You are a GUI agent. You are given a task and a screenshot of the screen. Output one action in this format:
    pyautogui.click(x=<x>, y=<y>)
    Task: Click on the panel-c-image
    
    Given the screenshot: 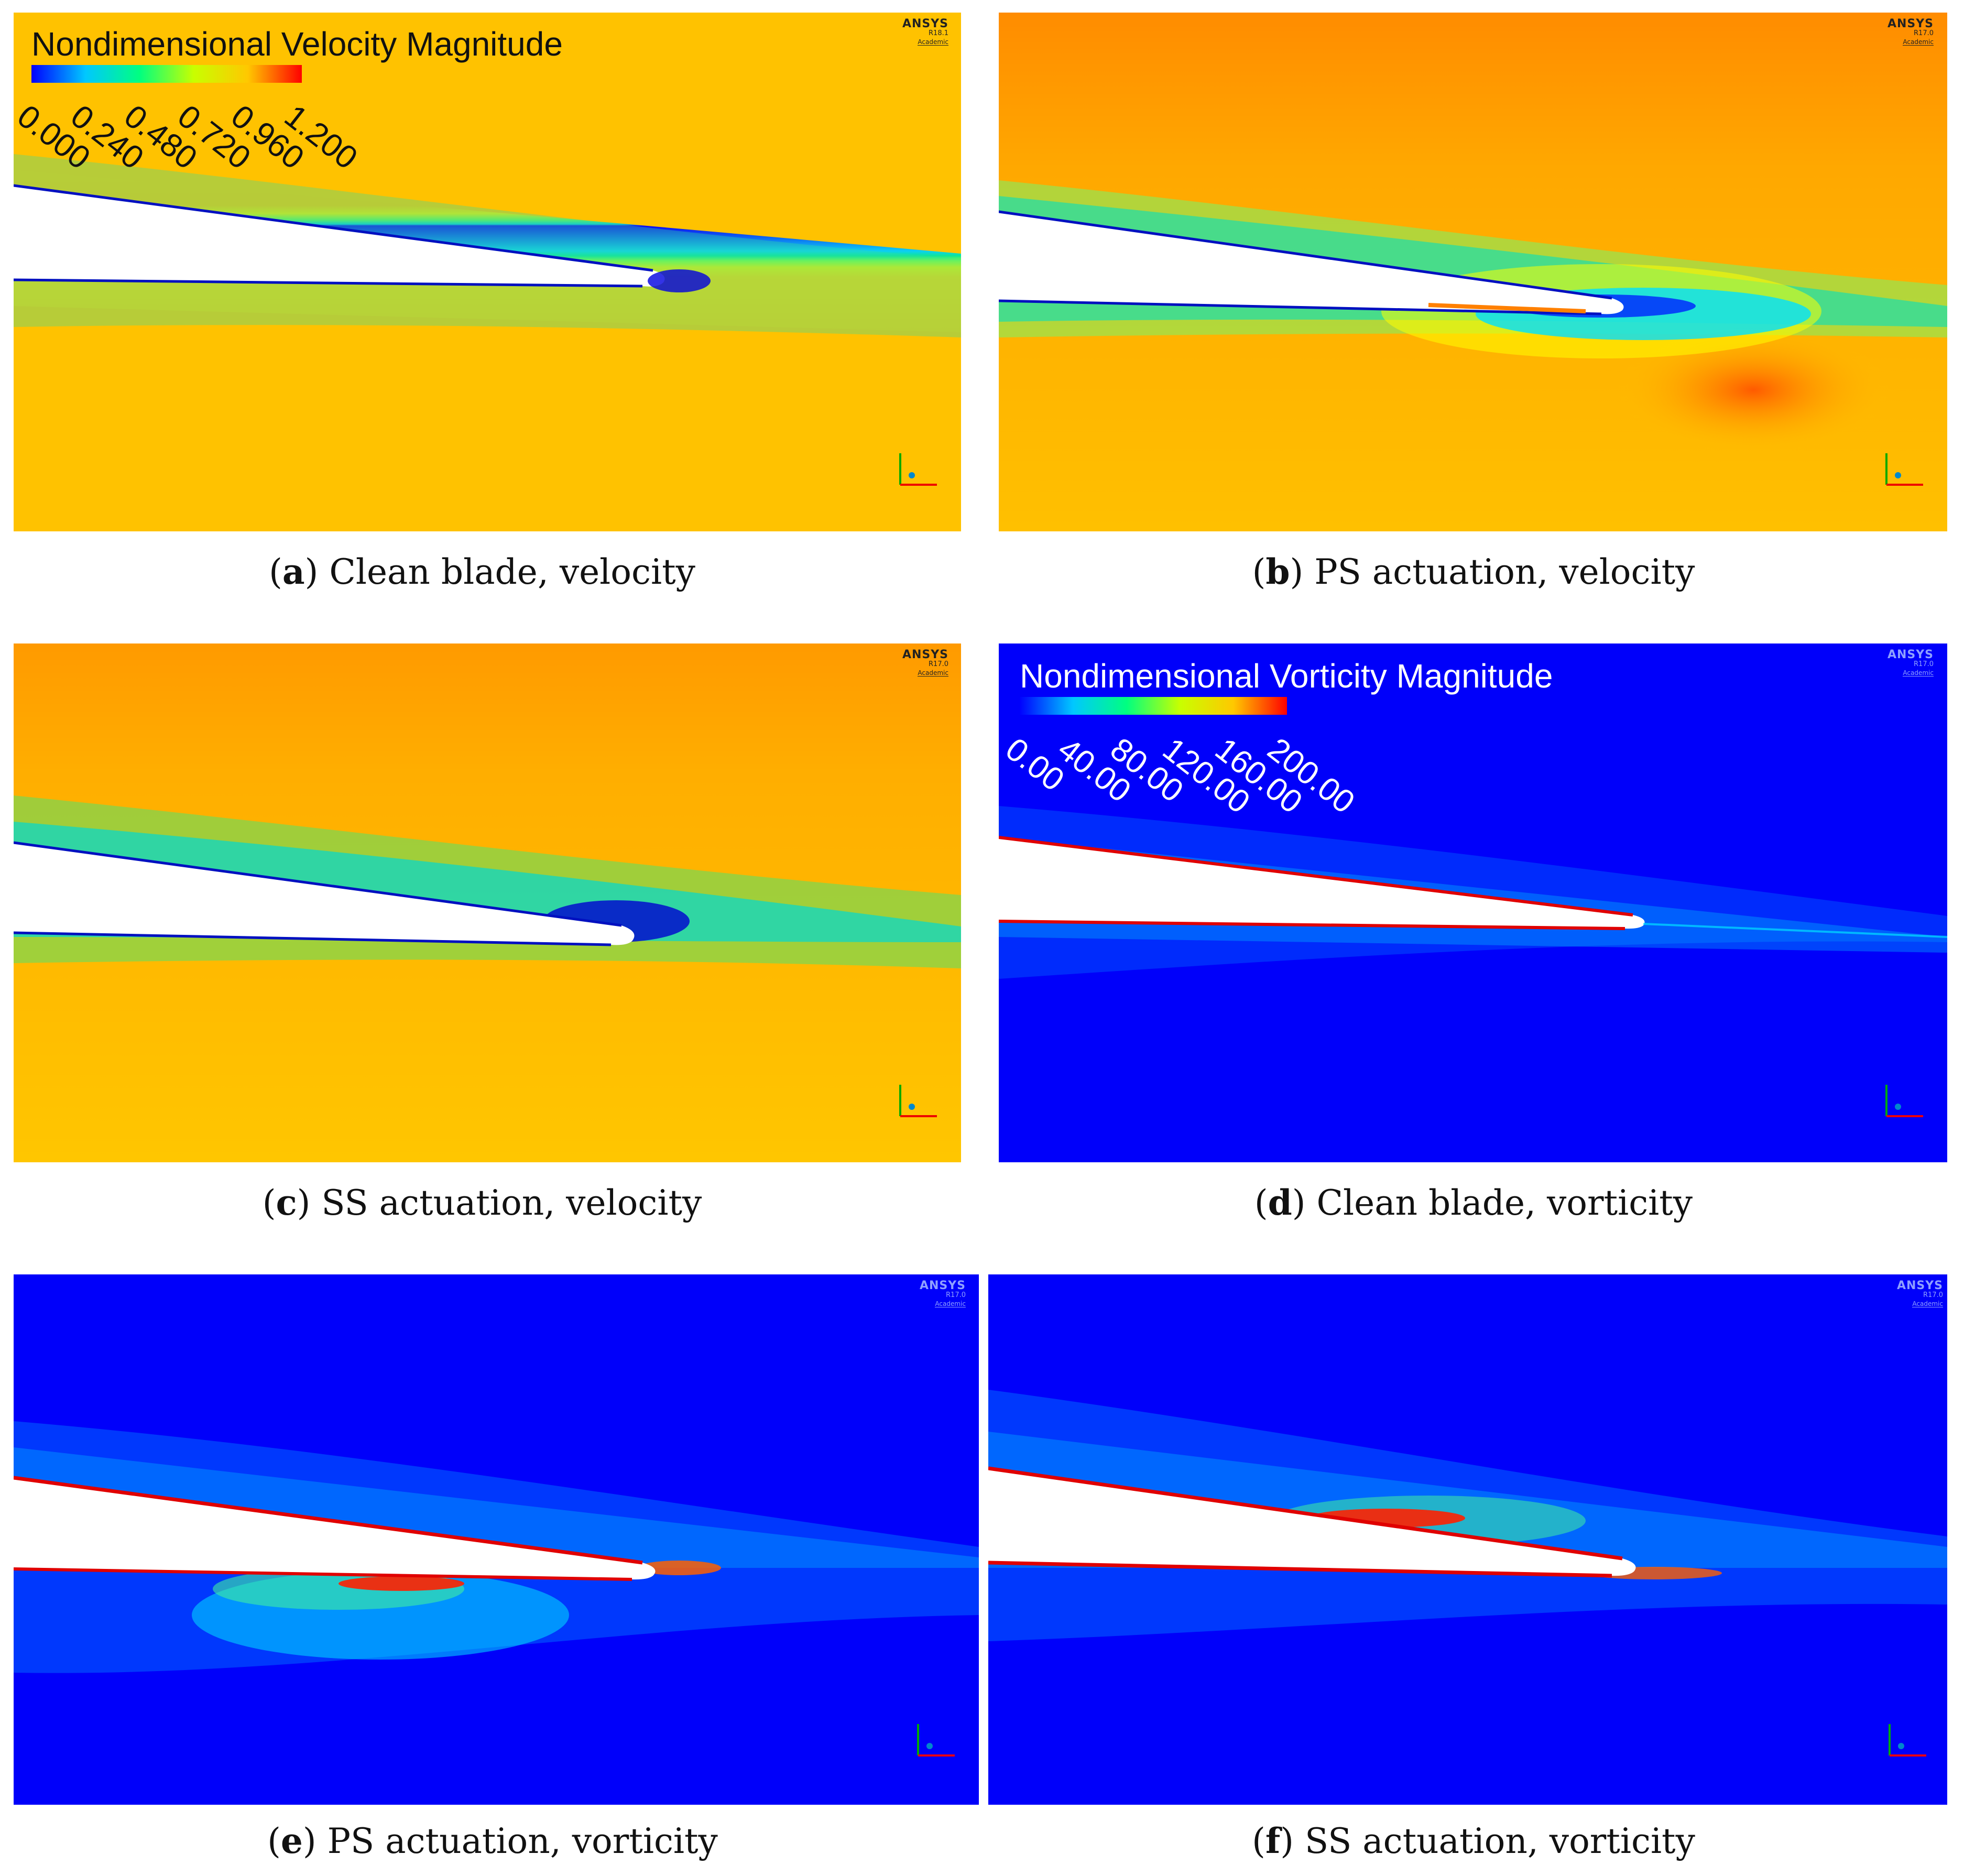 What is the action you would take?
    pyautogui.click(x=487, y=902)
    